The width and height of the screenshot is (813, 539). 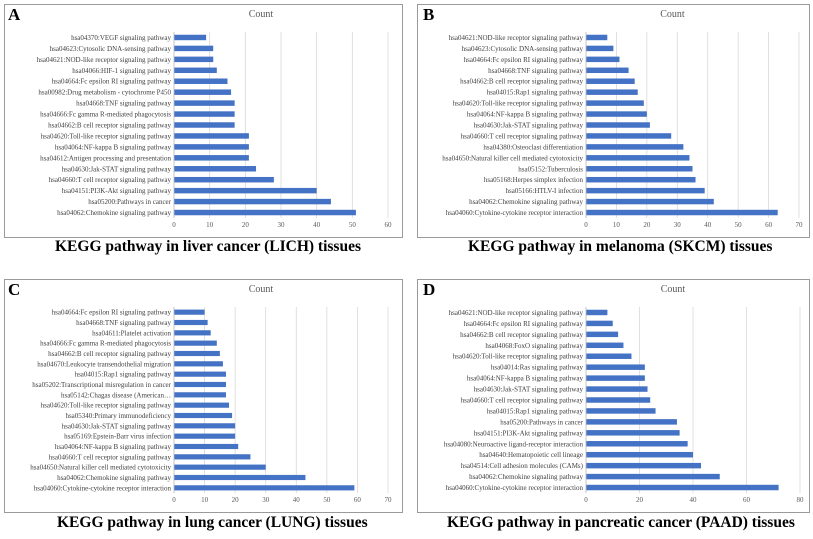 I want to click on y-category-label: hsa05169:Epstein-Barr virus infection, so click(x=117, y=437).